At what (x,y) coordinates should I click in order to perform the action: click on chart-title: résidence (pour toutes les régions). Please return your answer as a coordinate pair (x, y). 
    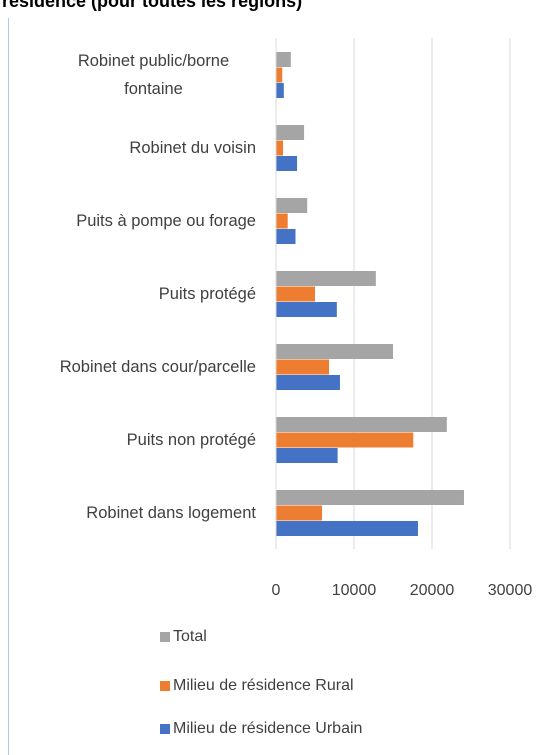
    Looking at the image, I should click on (152, 5).